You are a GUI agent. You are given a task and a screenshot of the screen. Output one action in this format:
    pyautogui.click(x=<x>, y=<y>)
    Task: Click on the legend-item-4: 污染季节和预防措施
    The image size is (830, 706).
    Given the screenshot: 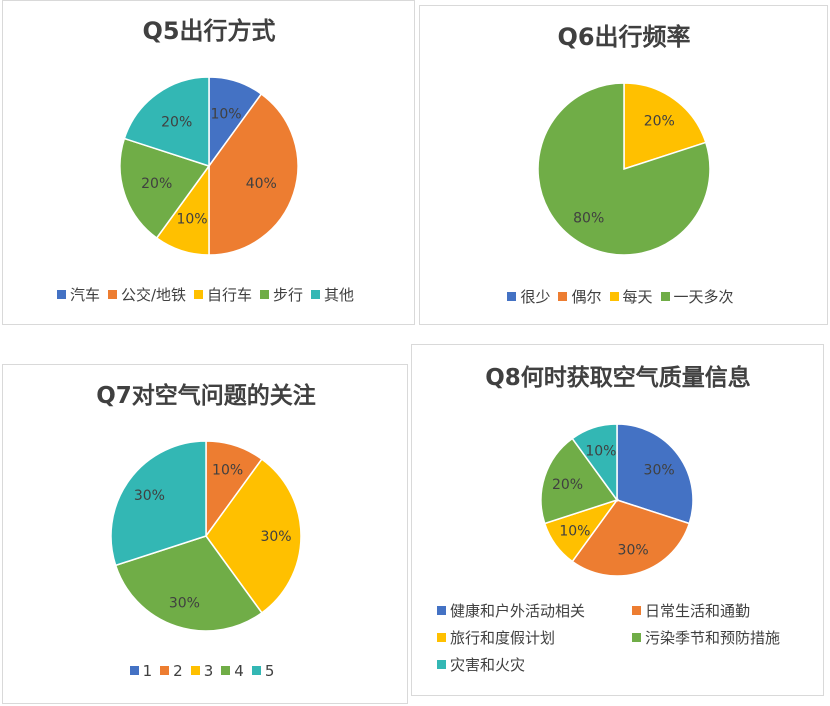 What is the action you would take?
    pyautogui.click(x=724, y=637)
    